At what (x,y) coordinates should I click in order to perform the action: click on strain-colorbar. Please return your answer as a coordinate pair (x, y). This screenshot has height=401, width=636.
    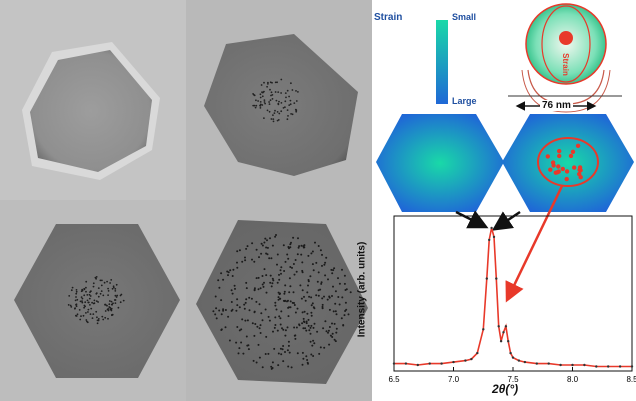
    Looking at the image, I should click on (442, 62).